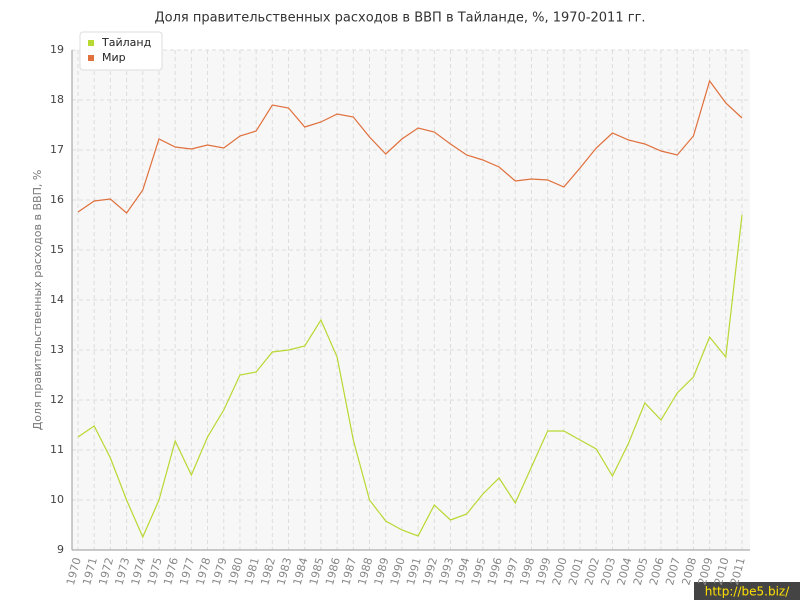 This screenshot has height=600, width=800. Describe the element at coordinates (114, 57) in the screenshot. I see `legend-label: Мир` at that location.